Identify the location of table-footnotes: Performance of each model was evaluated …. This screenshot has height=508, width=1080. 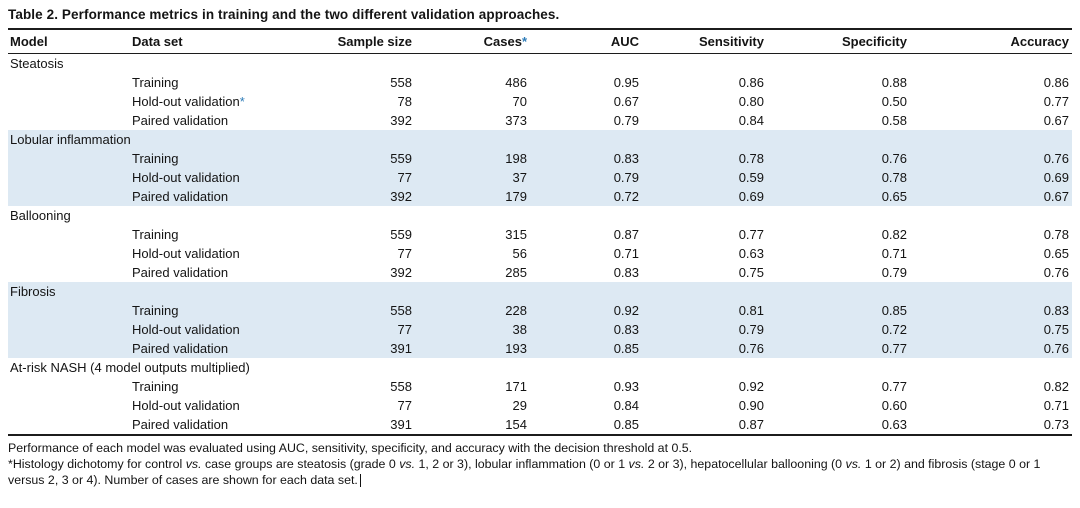
(540, 464).